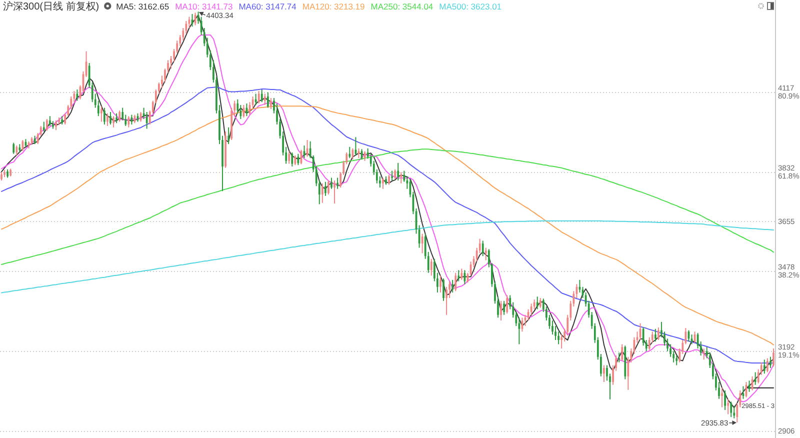  Describe the element at coordinates (204, 7) in the screenshot. I see `text: MA10: 3141.73` at that location.